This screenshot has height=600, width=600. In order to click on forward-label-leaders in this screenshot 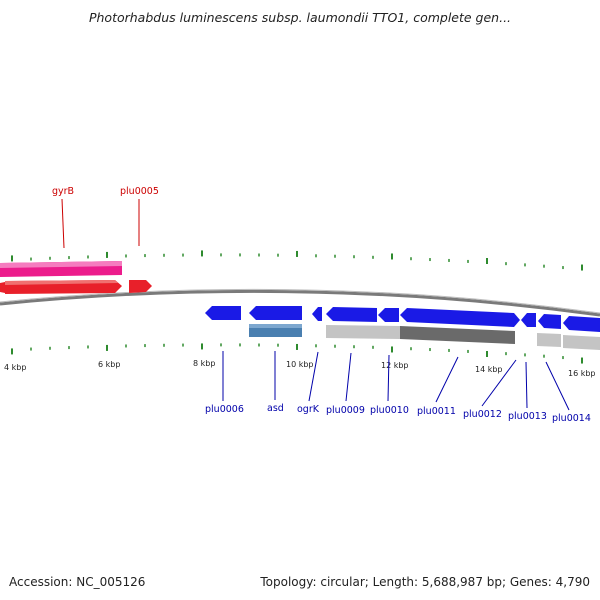, I will do `click(100, 223)`.